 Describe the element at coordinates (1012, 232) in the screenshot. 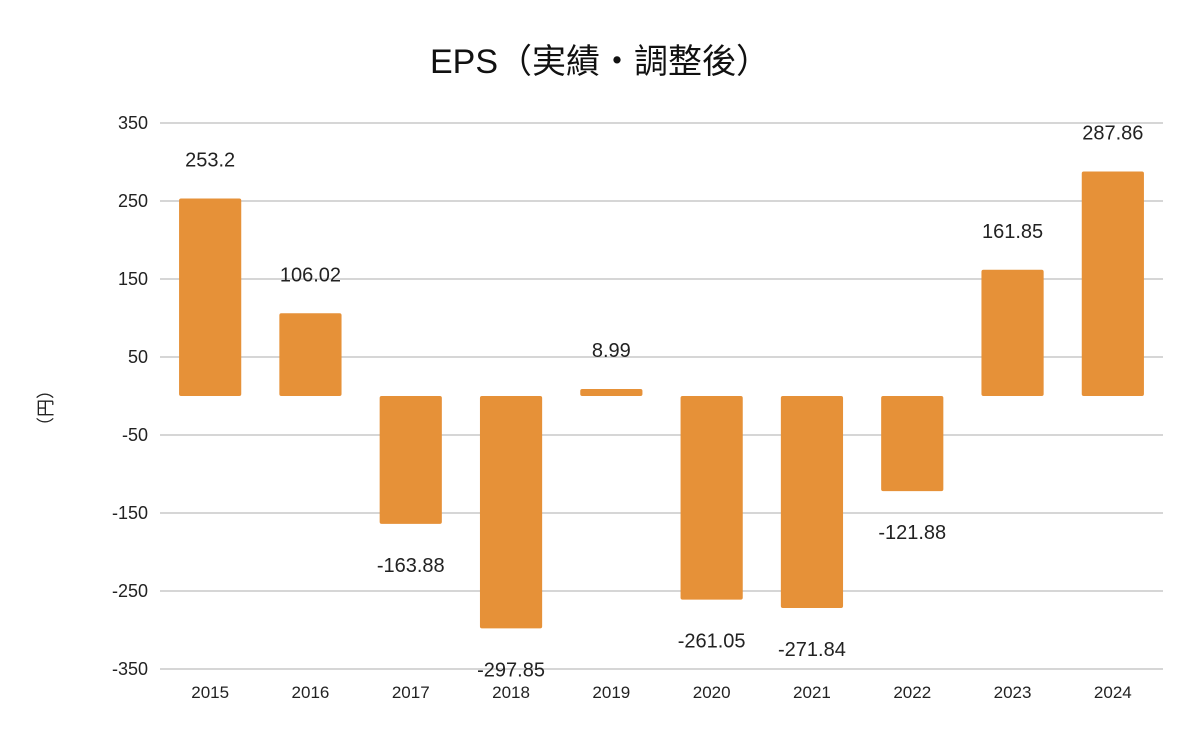

I see `data-label-2023: 161.85` at that location.